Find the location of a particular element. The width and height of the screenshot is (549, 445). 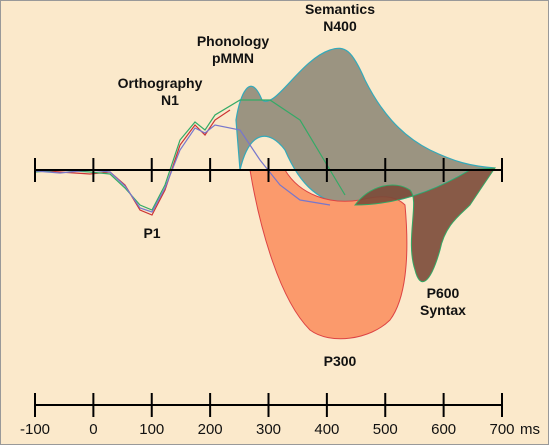

tick-label: -100 is located at coordinates (35, 429).